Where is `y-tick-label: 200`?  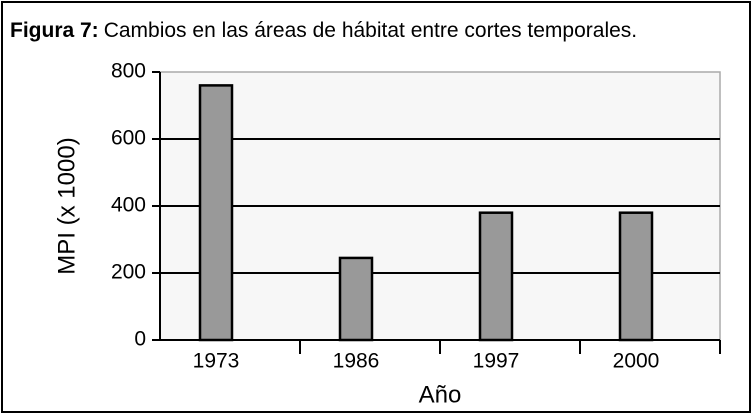
y-tick-label: 200 is located at coordinates (128, 272).